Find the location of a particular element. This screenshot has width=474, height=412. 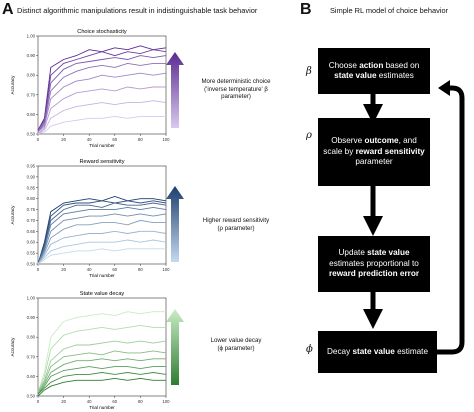

box1-bold2: state value is located at coordinates (355, 75).